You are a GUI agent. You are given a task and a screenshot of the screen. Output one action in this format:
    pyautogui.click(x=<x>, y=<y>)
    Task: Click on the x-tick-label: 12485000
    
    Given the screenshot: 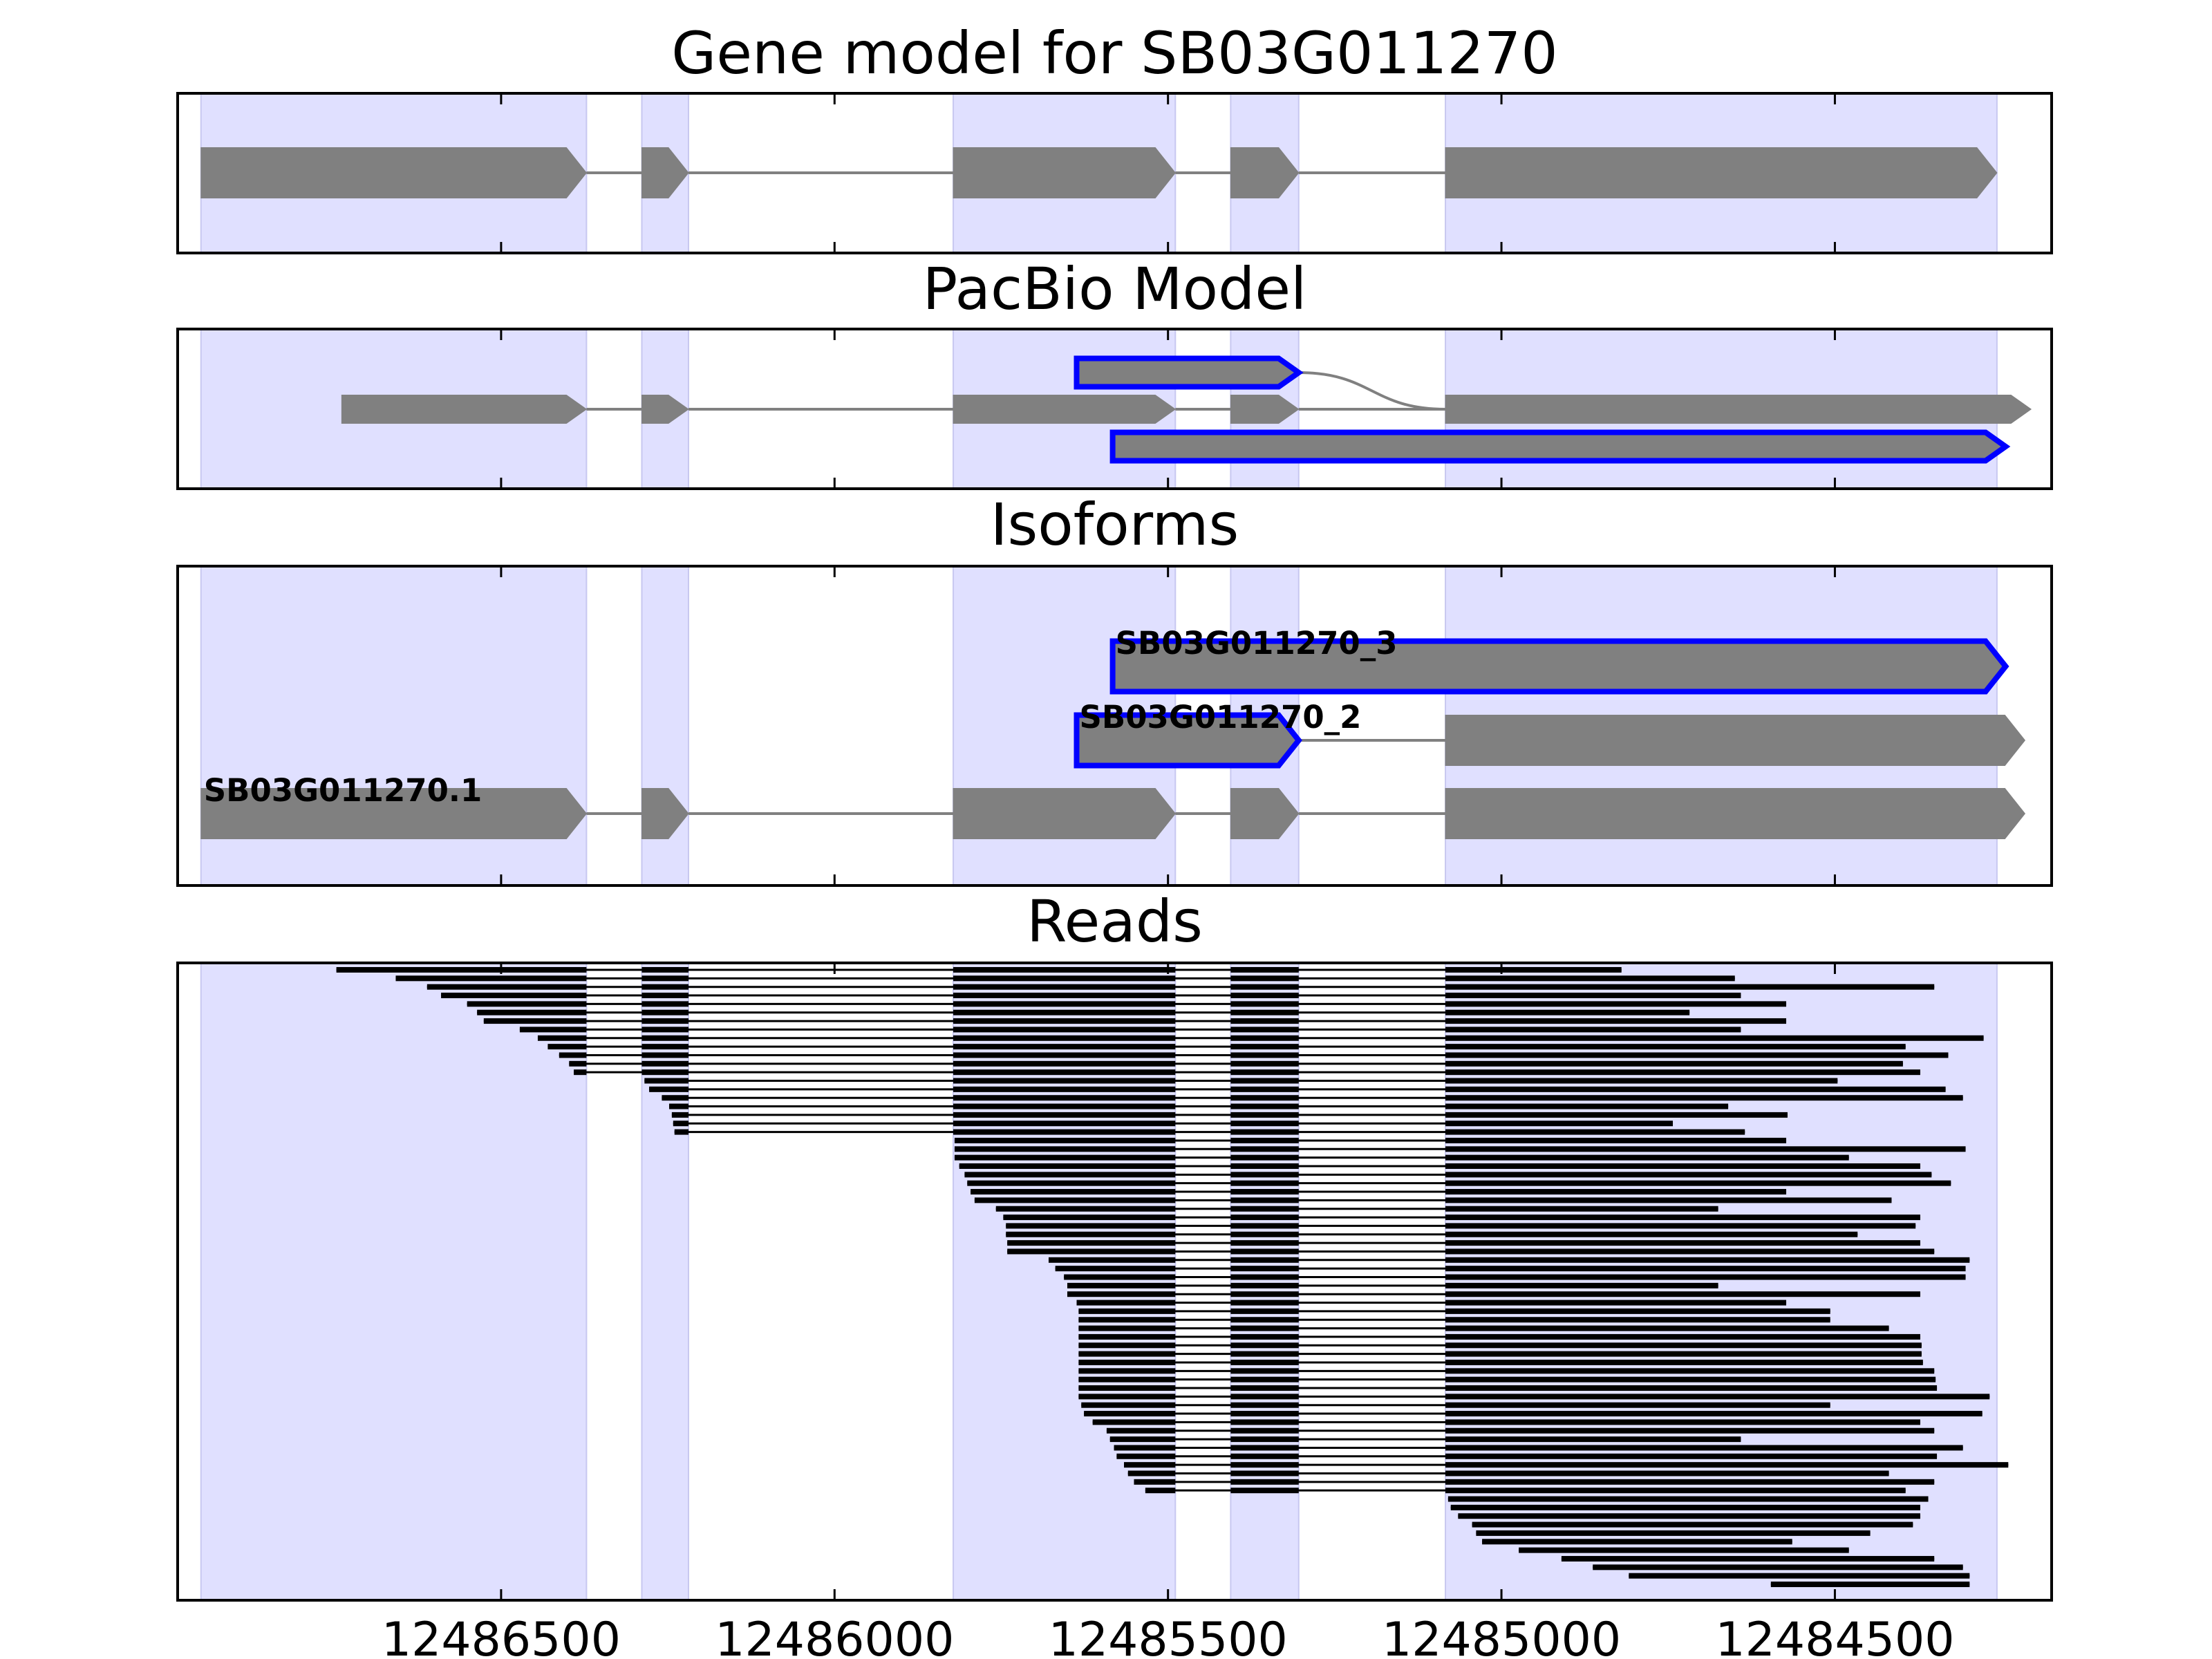 What is the action you would take?
    pyautogui.click(x=1502, y=1636)
    